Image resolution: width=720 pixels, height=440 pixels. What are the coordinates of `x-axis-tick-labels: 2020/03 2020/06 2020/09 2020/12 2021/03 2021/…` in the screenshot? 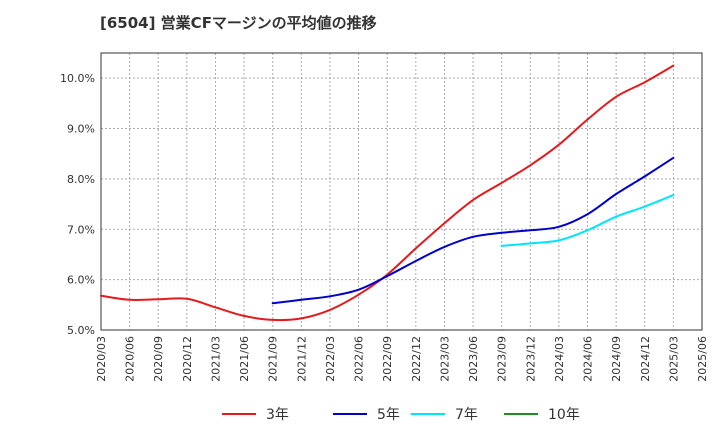 It's located at (402, 359).